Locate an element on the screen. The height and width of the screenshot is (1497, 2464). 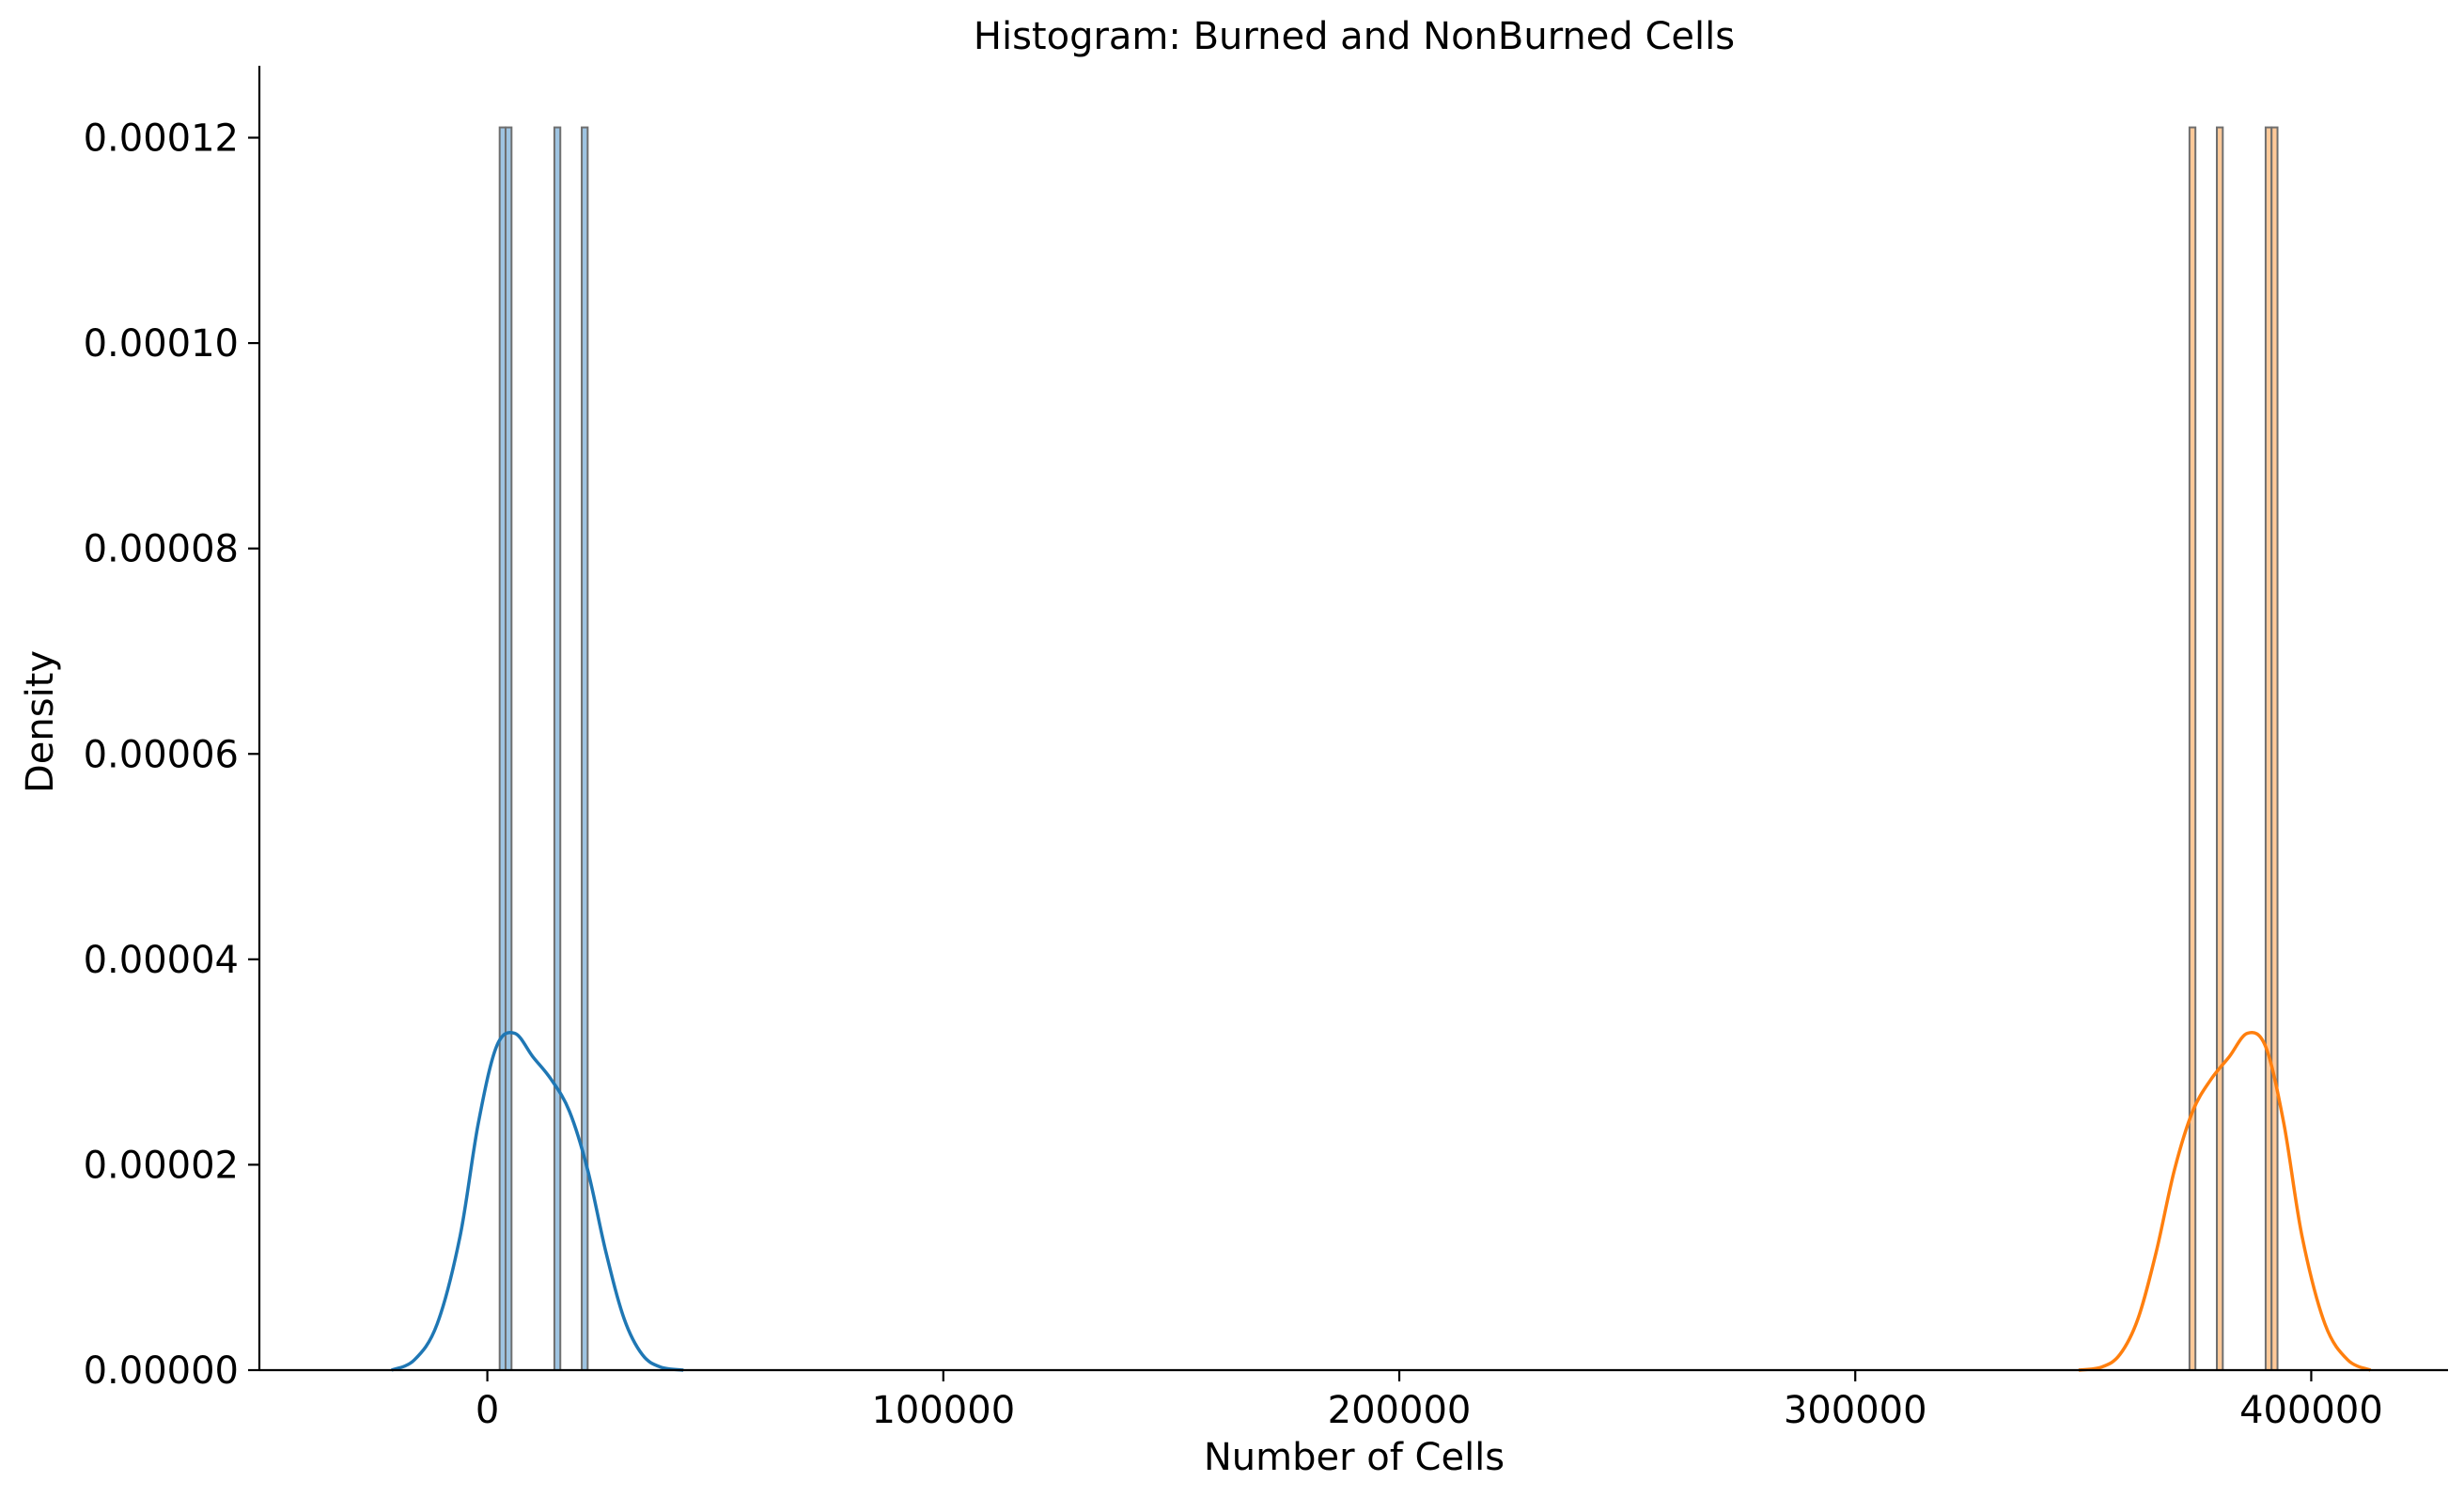
y-tick-label: 0.00004 is located at coordinates (161, 961).